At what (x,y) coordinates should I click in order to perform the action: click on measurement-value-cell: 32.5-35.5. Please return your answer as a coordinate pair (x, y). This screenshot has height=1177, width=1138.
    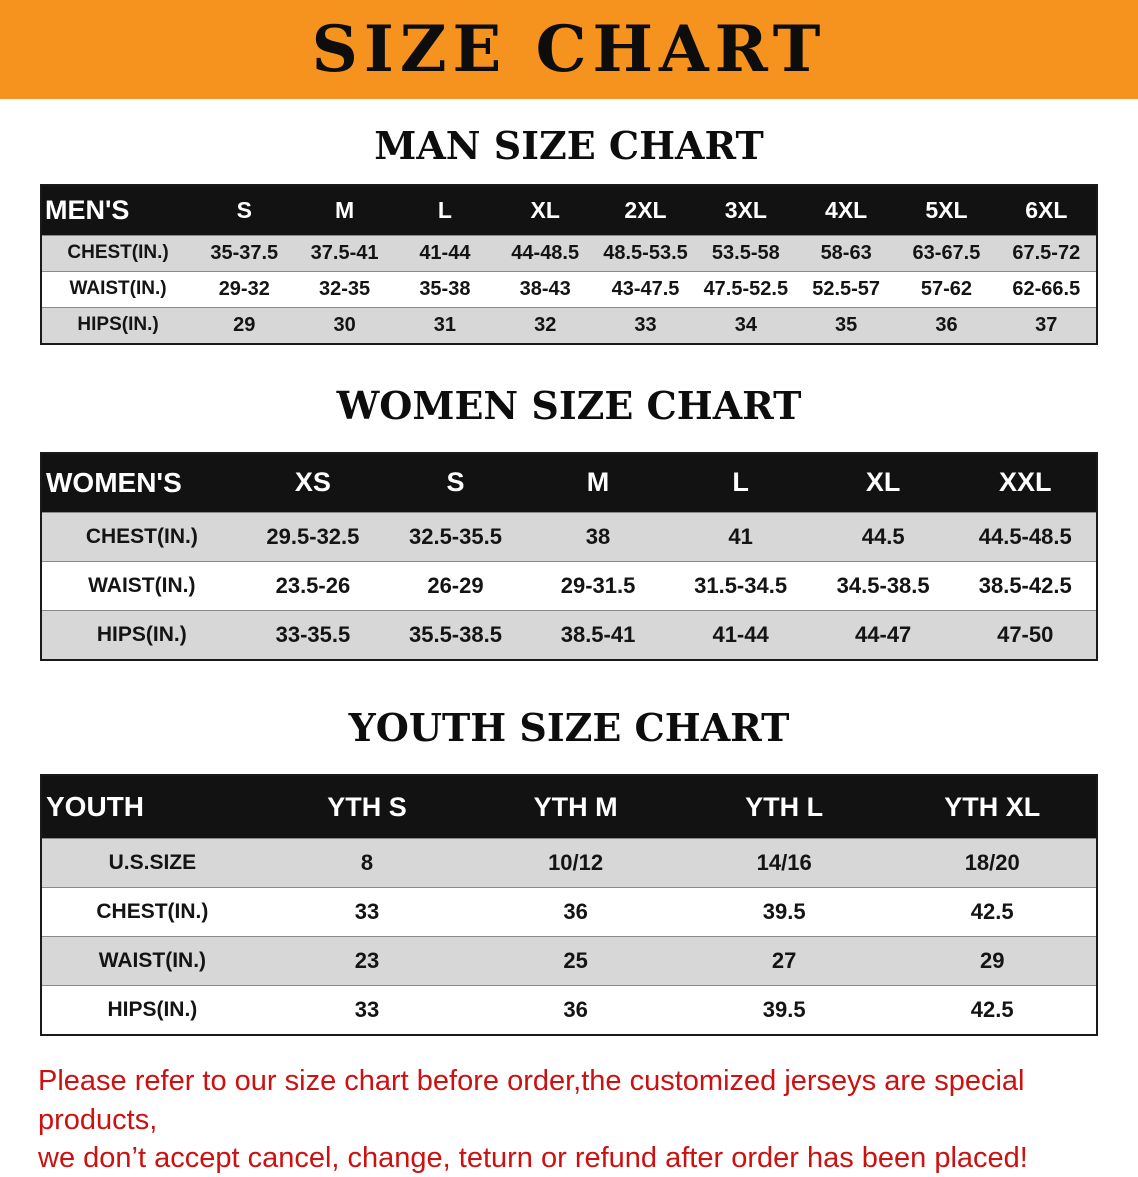
    Looking at the image, I should click on (455, 536).